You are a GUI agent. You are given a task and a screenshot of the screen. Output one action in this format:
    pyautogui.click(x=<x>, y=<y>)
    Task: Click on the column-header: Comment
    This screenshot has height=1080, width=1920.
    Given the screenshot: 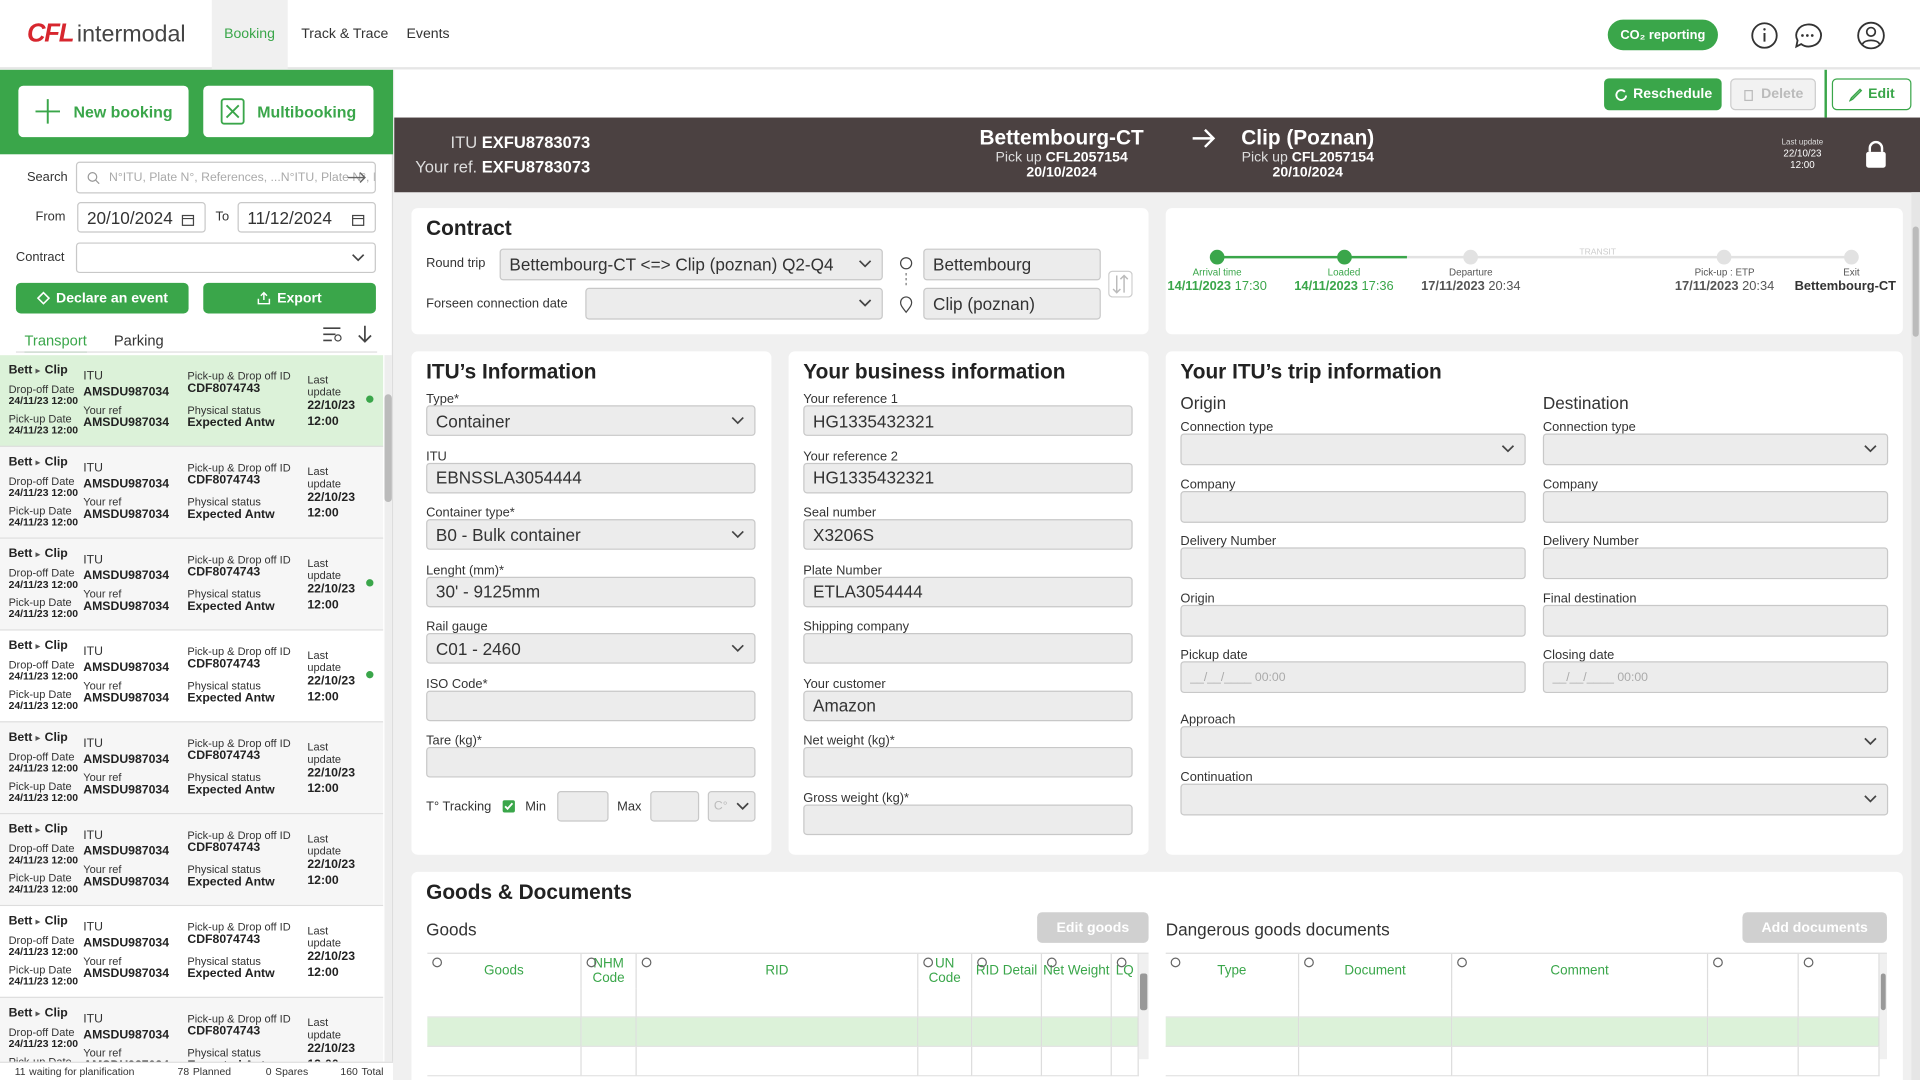 What is the action you would take?
    pyautogui.click(x=1580, y=971)
    